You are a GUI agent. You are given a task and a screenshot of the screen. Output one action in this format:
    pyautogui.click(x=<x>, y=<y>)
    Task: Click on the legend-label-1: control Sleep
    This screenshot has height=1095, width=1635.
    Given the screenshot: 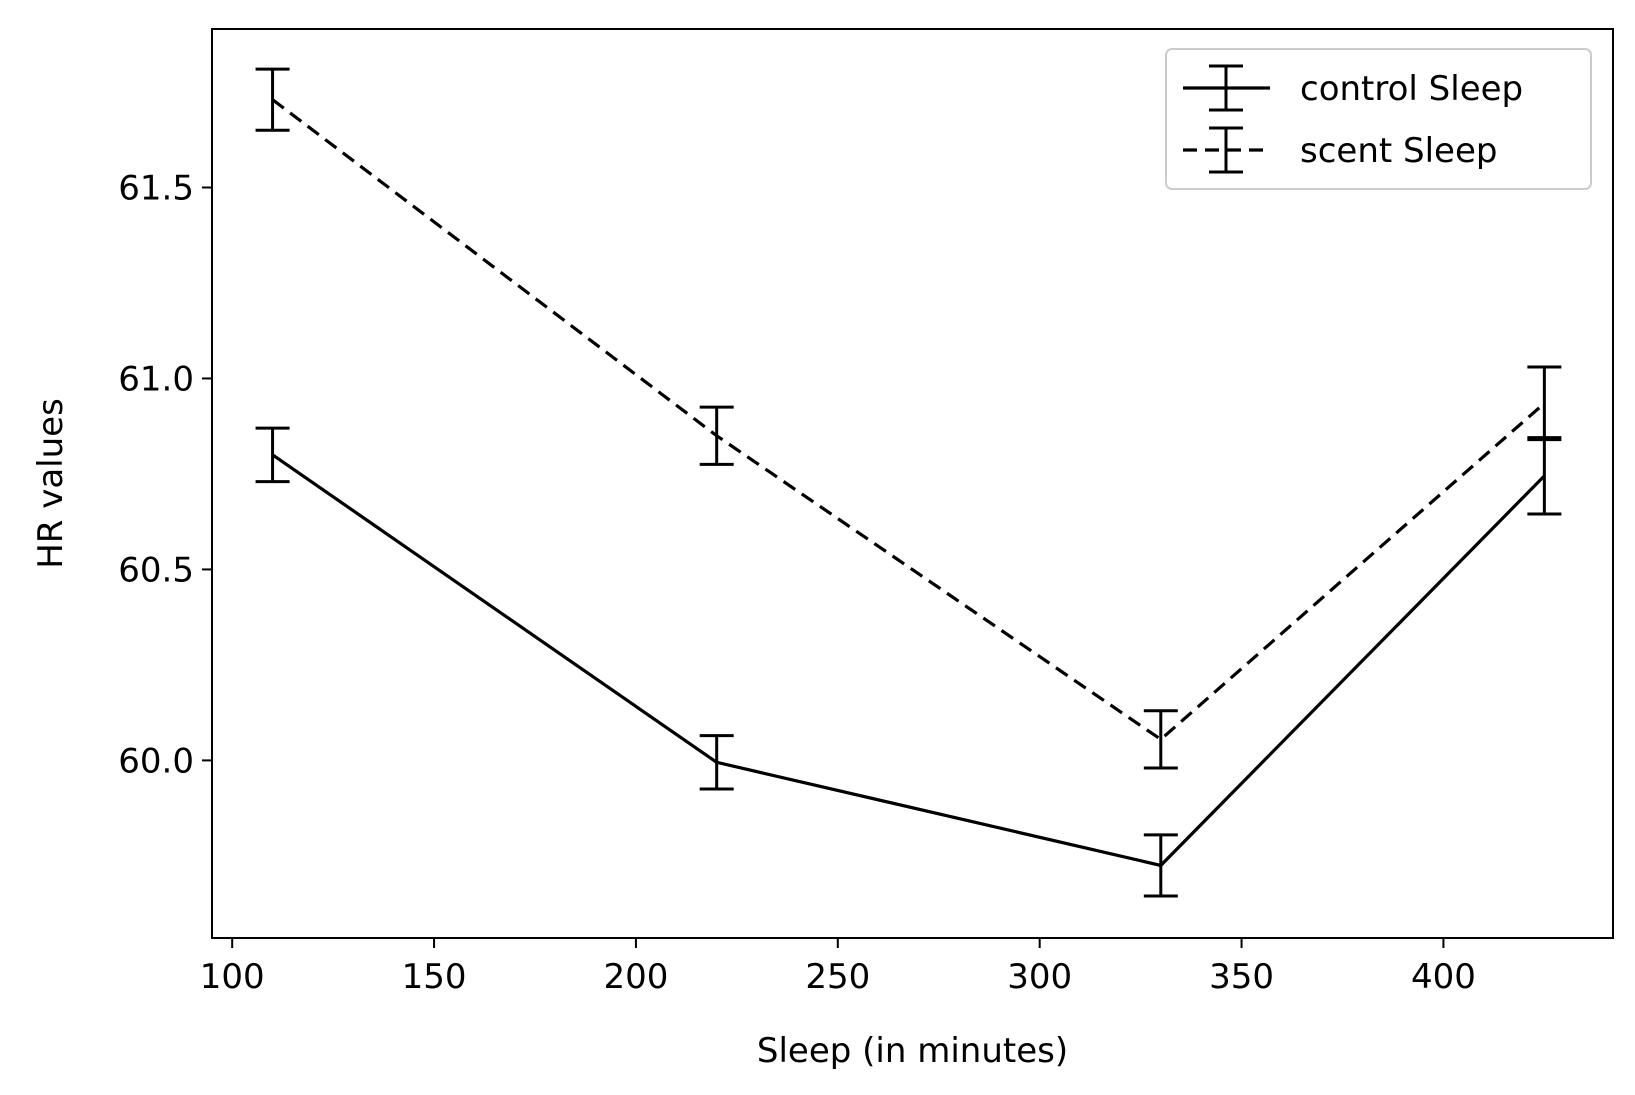 What is the action you would take?
    pyautogui.click(x=1411, y=89)
    